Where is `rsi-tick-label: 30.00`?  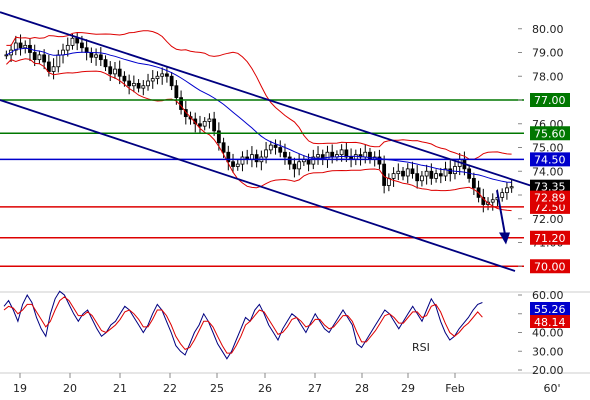
rsi-tick-label: 30.00 is located at coordinates (548, 351).